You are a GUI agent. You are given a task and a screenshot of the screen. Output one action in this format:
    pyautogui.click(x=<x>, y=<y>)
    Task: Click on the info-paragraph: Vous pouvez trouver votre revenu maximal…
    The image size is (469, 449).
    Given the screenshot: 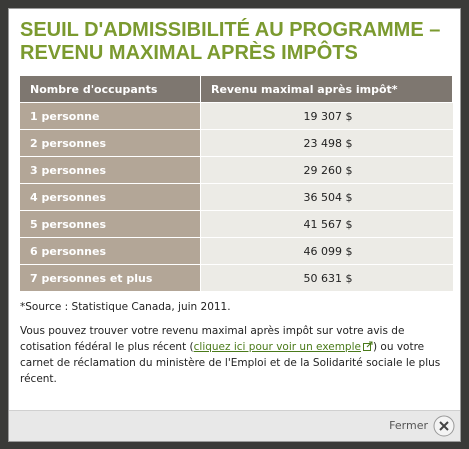 What is the action you would take?
    pyautogui.click(x=232, y=355)
    